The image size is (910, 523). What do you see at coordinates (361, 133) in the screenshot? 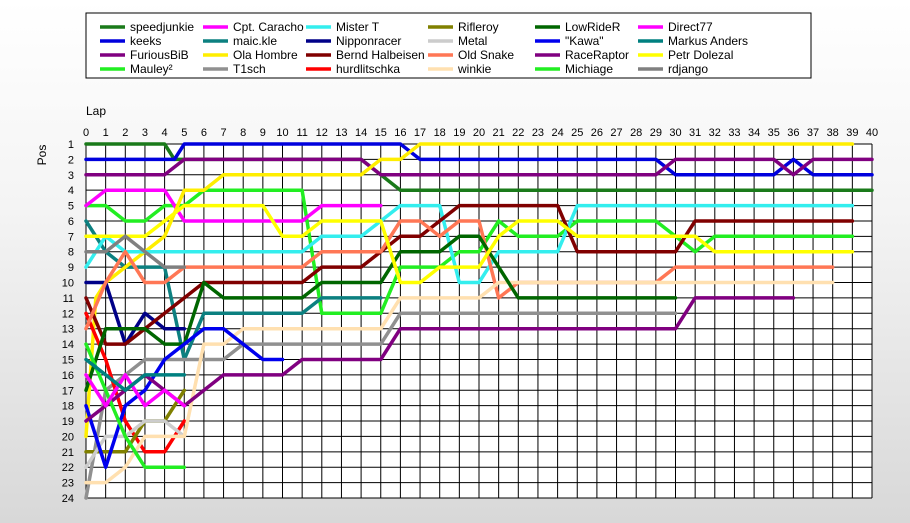
I see `x-tick-label-14: 14` at bounding box center [361, 133].